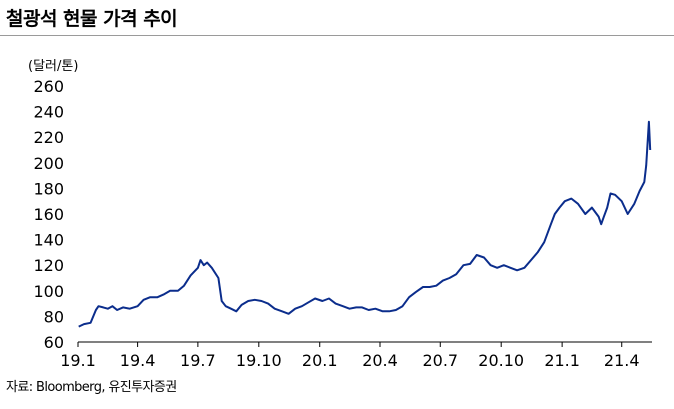 Image resolution: width=674 pixels, height=409 pixels. What do you see at coordinates (138, 360) in the screenshot?
I see `x-tick-label: 19.4` at bounding box center [138, 360].